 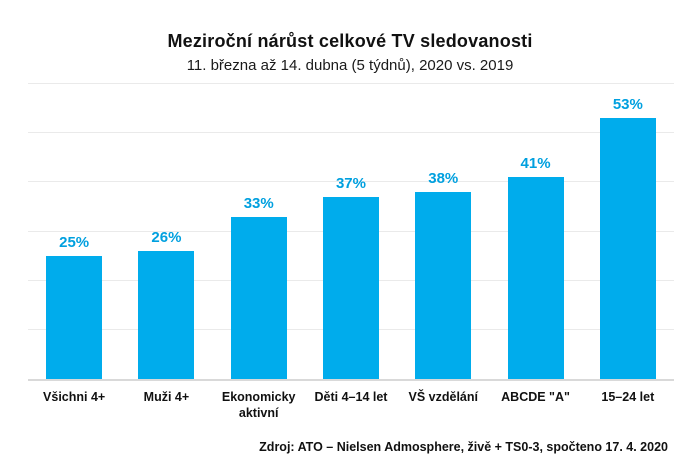 What do you see at coordinates (535, 397) in the screenshot?
I see `x-axis-label: ABCDE "A"` at bounding box center [535, 397].